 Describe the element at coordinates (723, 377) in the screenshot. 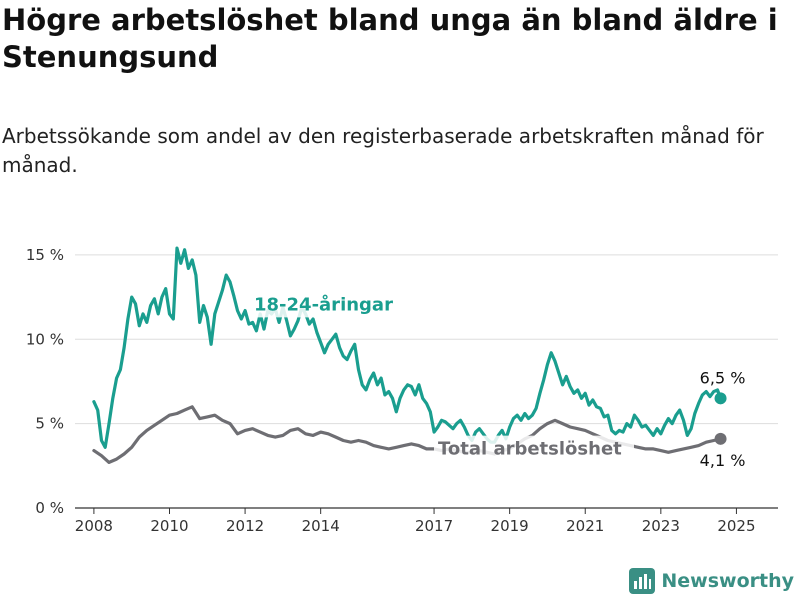

I see `end-value-label: 6,5 %` at that location.